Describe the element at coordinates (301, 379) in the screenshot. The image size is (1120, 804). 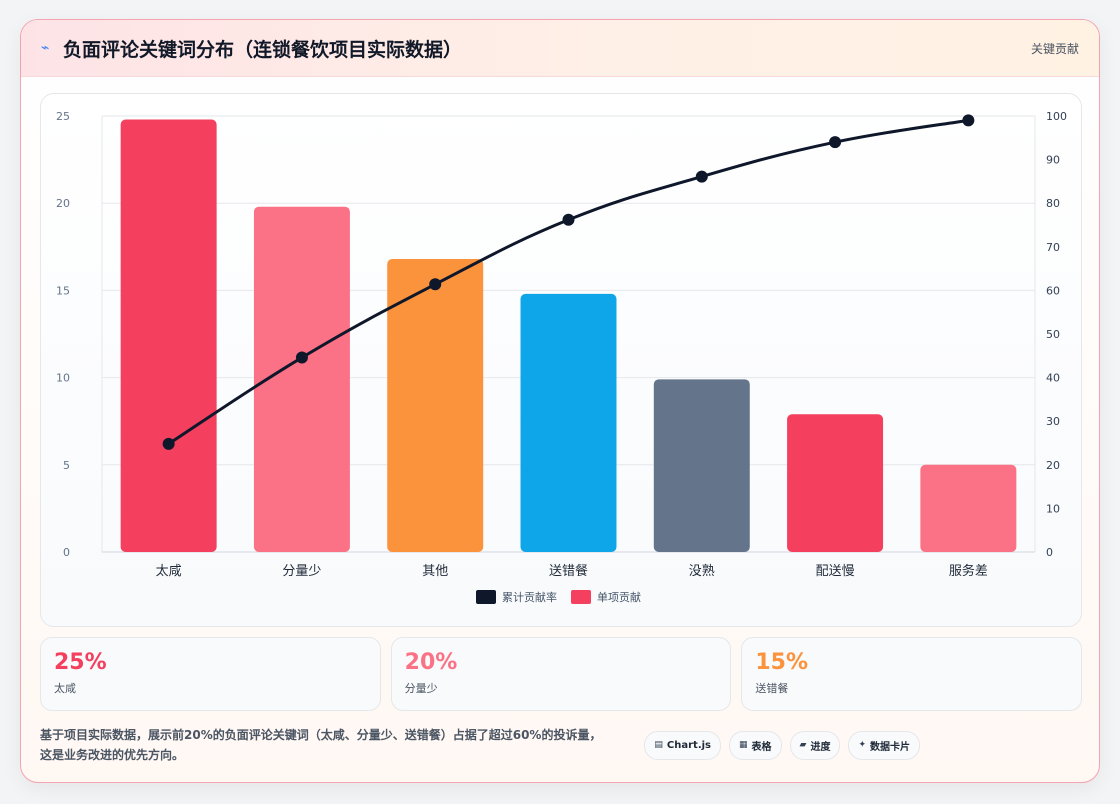
I see `bar-分量少` at that location.